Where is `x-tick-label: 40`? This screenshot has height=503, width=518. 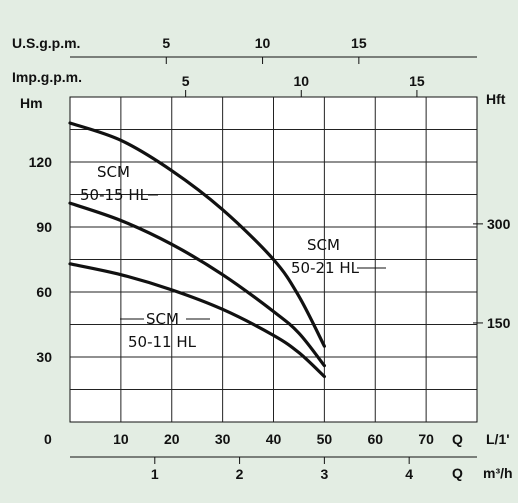
x-tick-label: 40 is located at coordinates (274, 439).